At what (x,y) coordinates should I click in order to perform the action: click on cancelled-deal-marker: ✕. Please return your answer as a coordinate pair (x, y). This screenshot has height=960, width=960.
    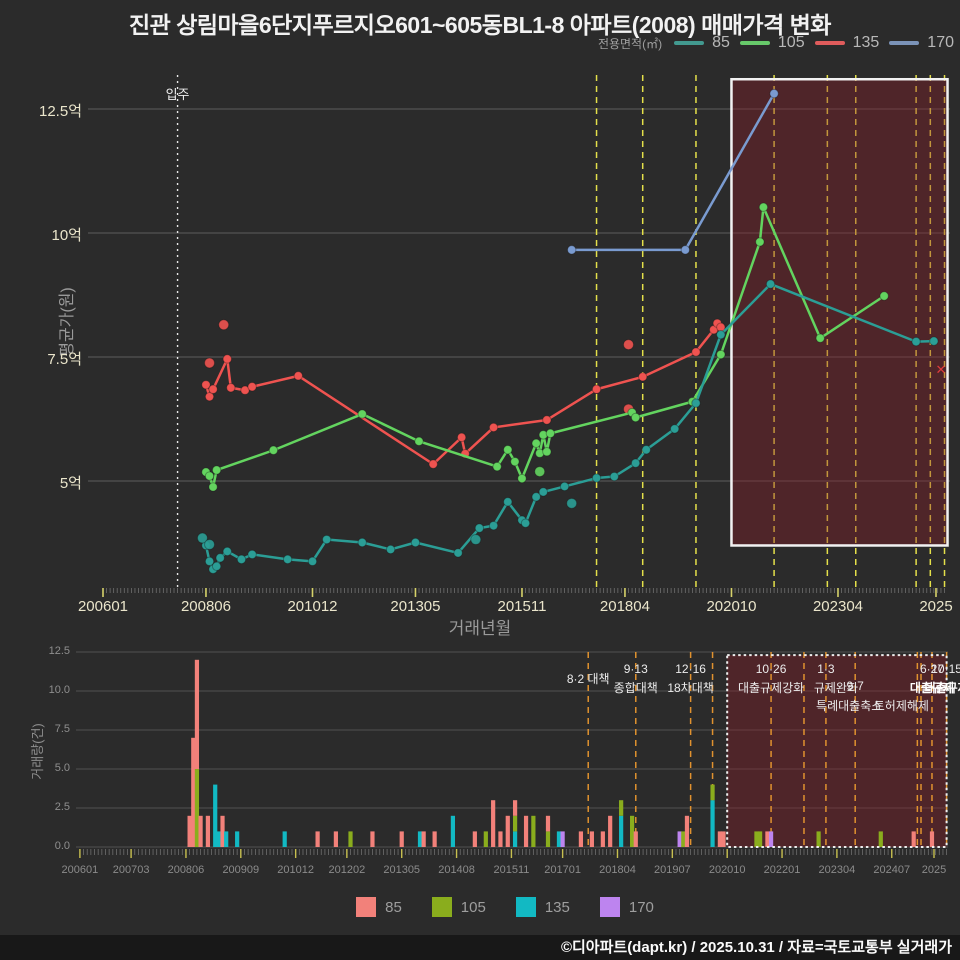
    Looking at the image, I should click on (941, 369).